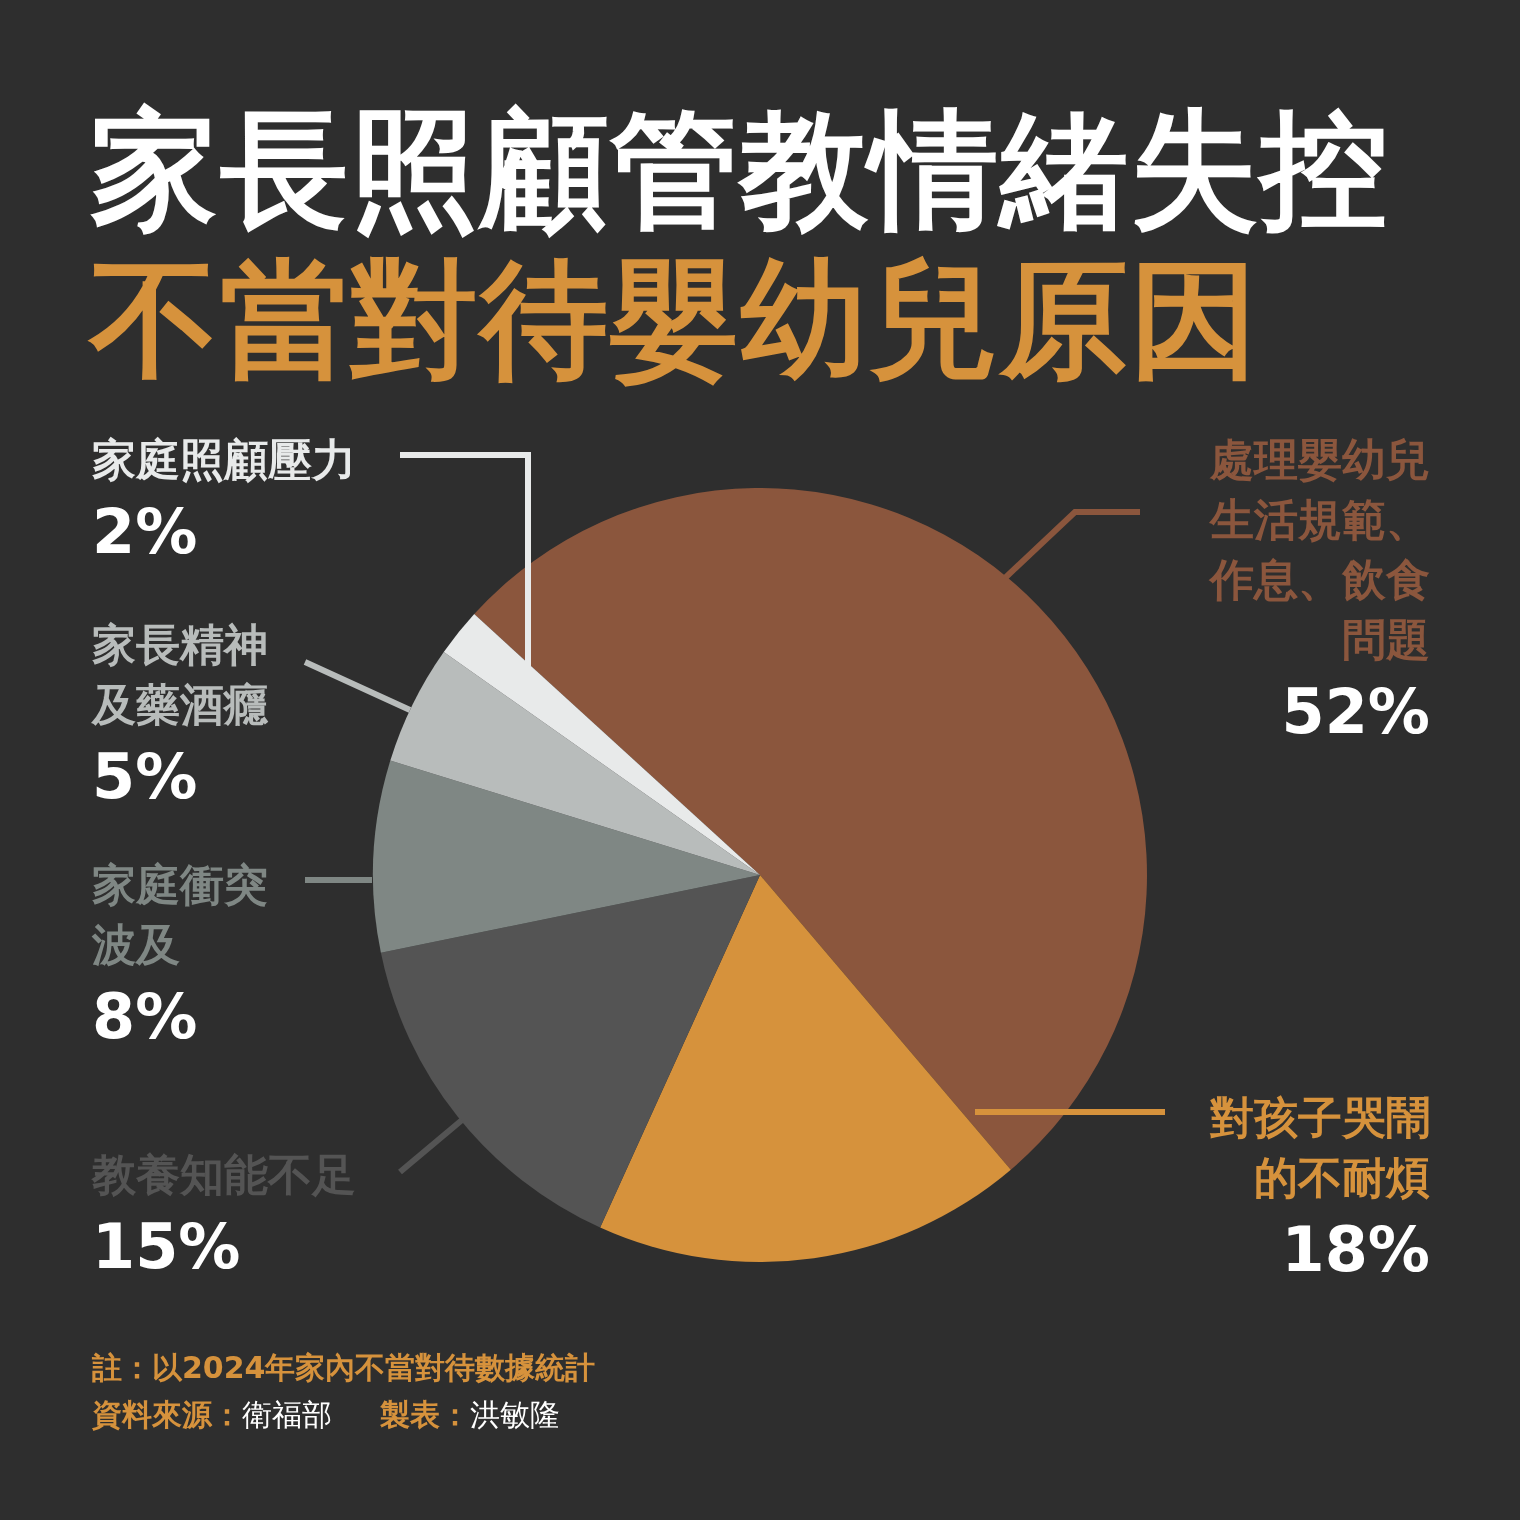 Image resolution: width=1520 pixels, height=1520 pixels. Describe the element at coordinates (1355, 712) in the screenshot. I see `data-label: 52%` at that location.